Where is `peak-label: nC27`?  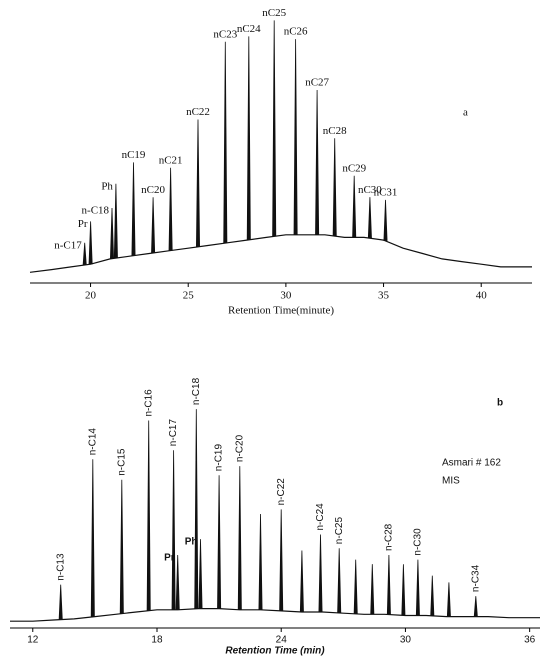
peak-label: nC27 is located at coordinates (317, 83).